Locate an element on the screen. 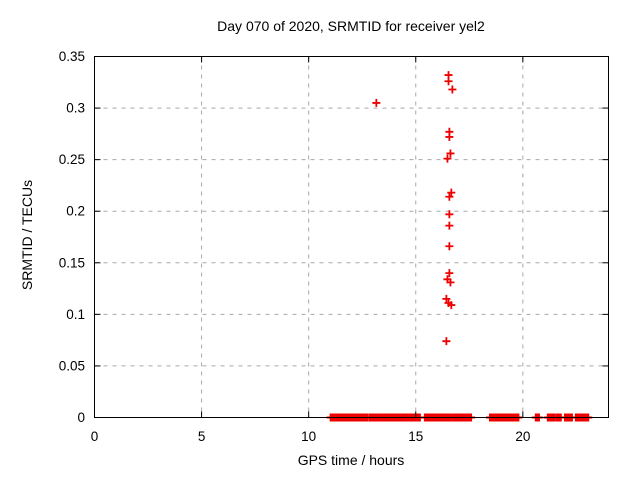  svg-text: 0.35 is located at coordinates (72, 56).